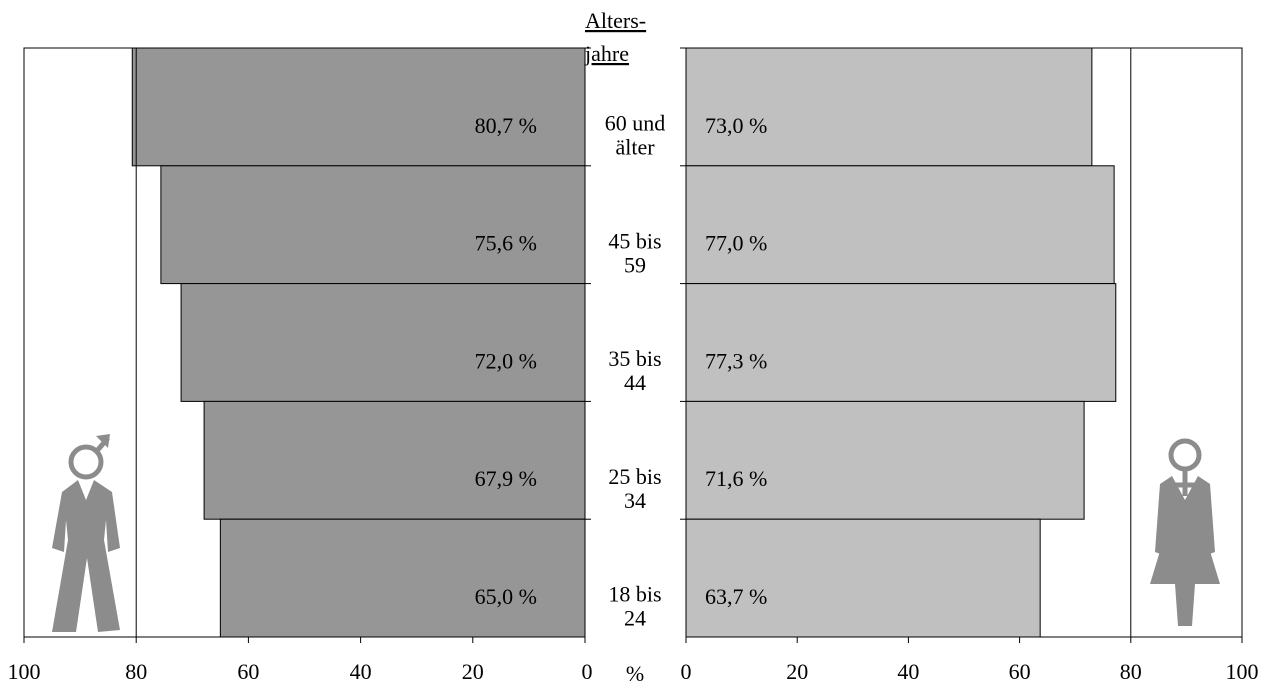 The height and width of the screenshot is (696, 1263). What do you see at coordinates (736, 360) in the screenshot?
I see `right-data-label: 77,3 %` at bounding box center [736, 360].